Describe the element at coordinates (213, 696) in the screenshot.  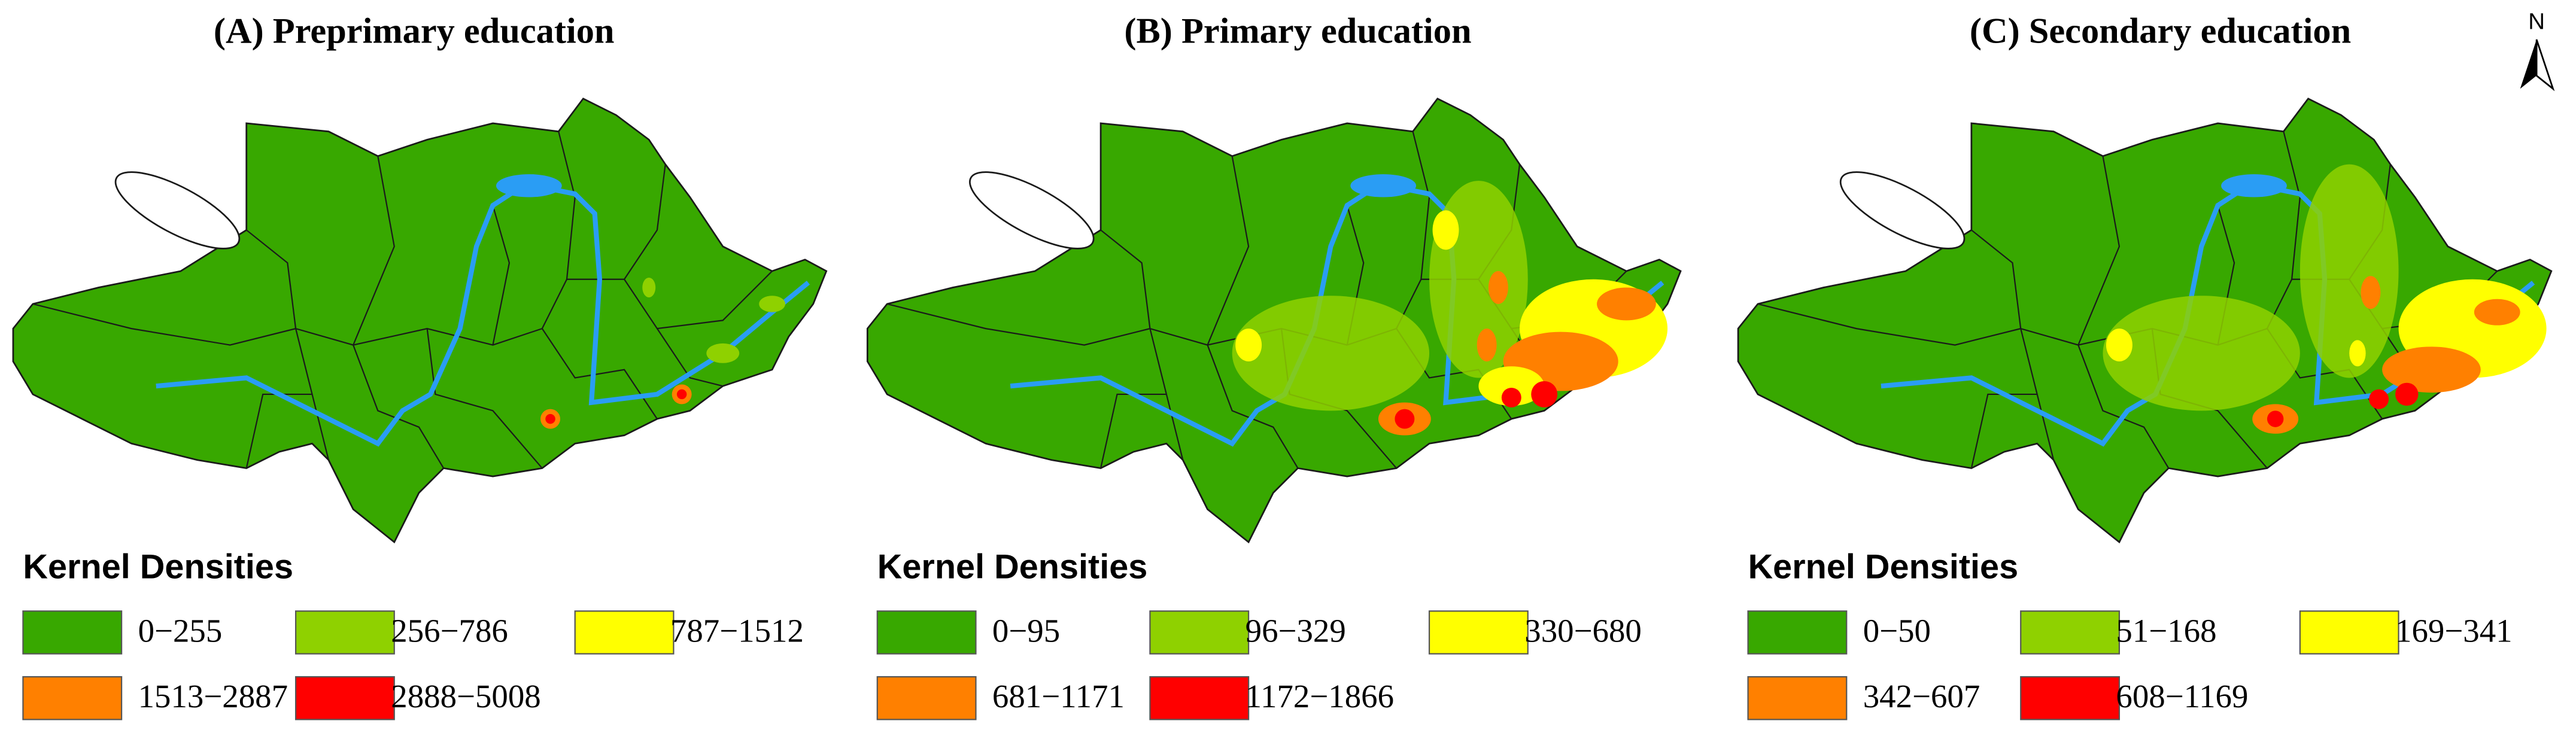
I see `legend-label: 1513−2887` at that location.